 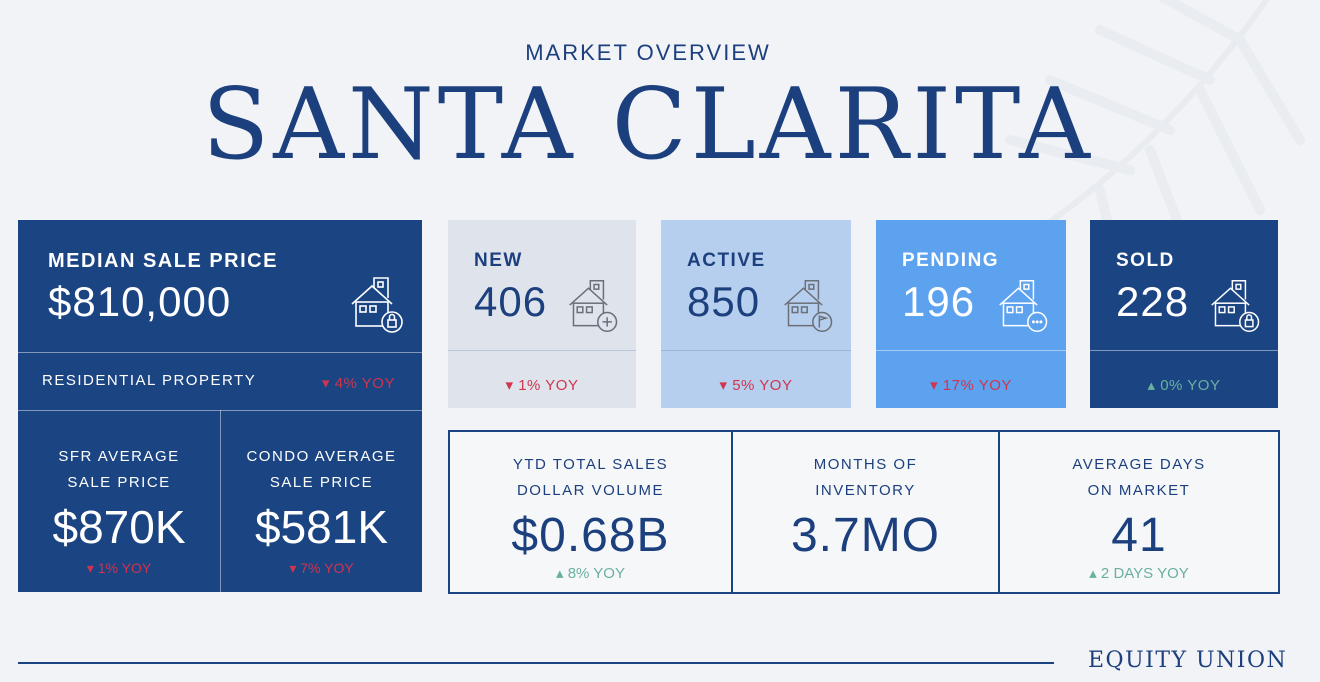 I want to click on listing-card-sold: SOLD 228 ▴ 0% YOY, so click(x=1184, y=314).